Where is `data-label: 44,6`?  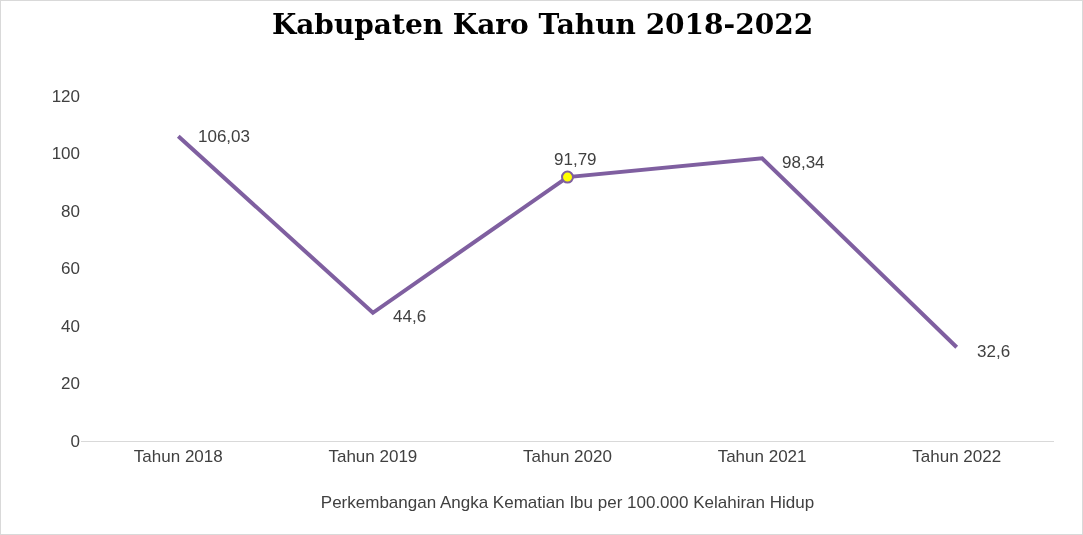 data-label: 44,6 is located at coordinates (410, 316).